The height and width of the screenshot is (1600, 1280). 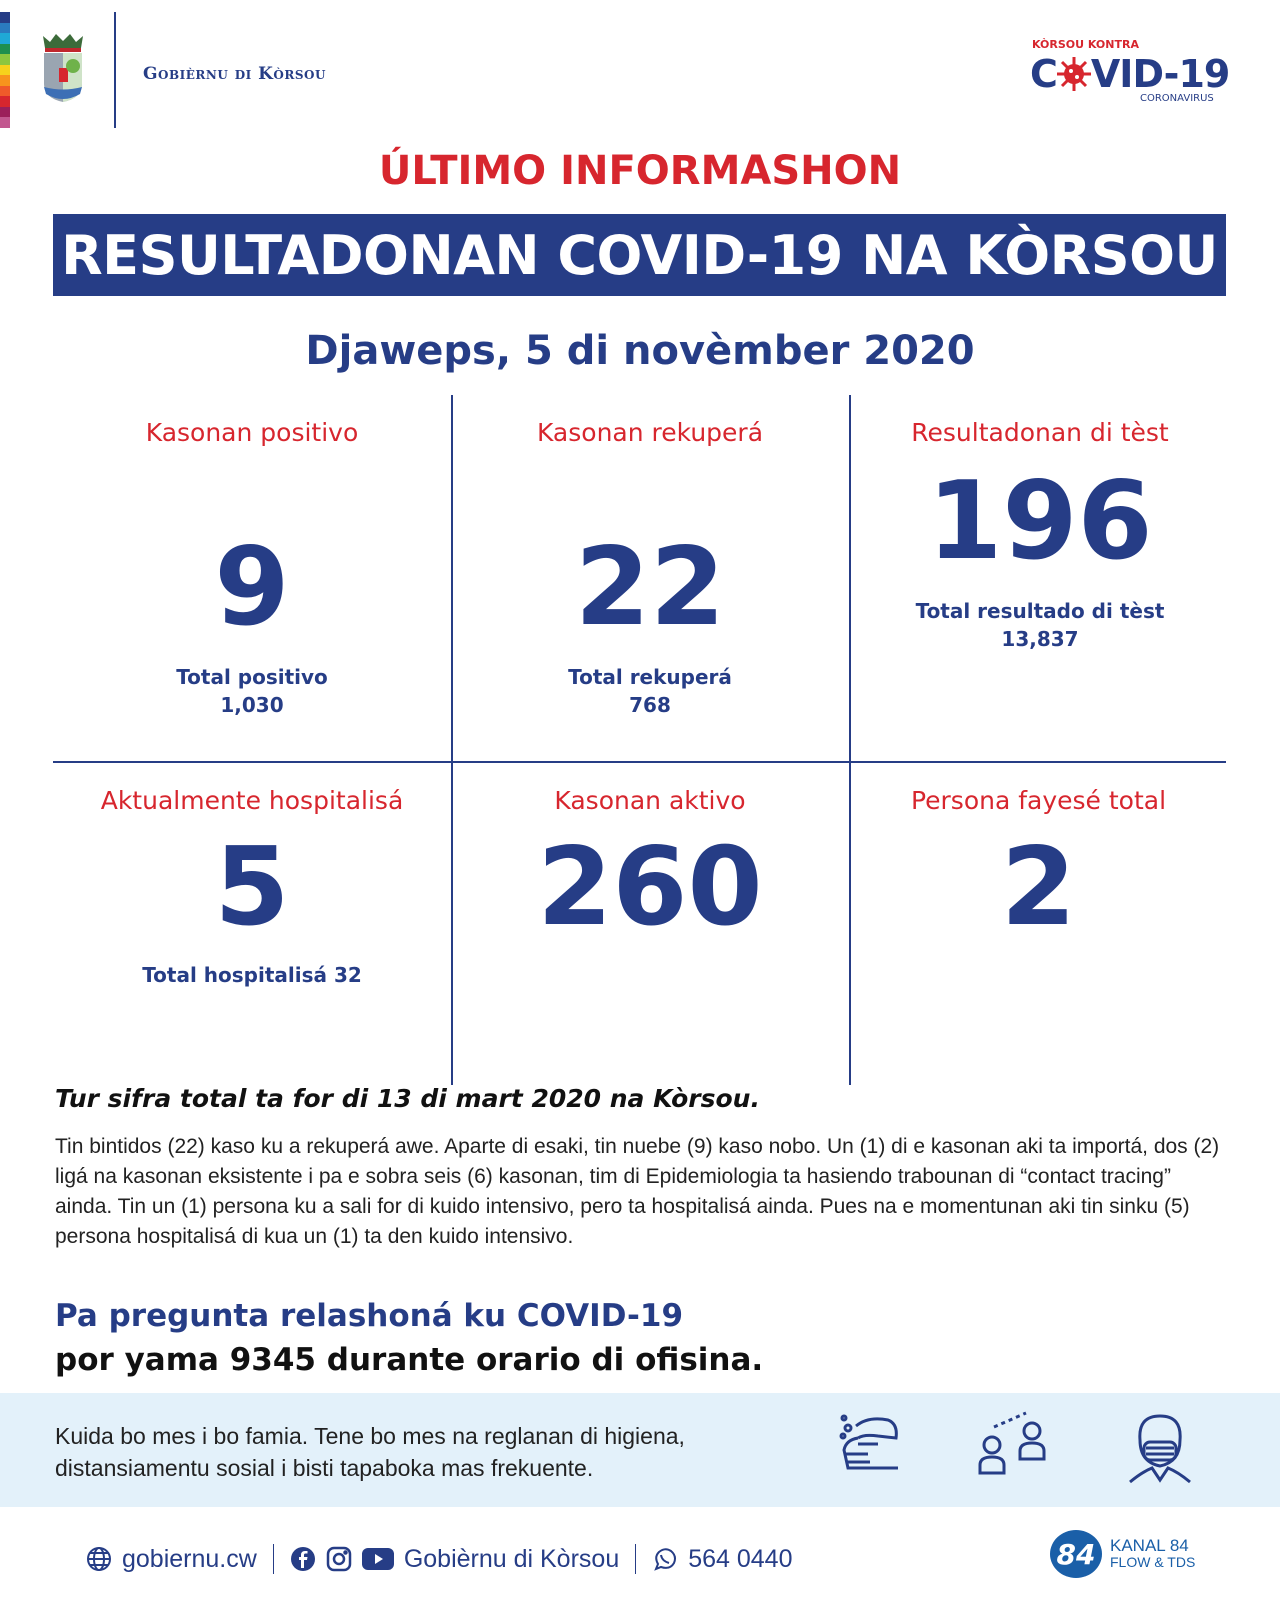 I want to click on page-kicker: ÚLTIMO INFORMASHON, so click(x=640, y=171).